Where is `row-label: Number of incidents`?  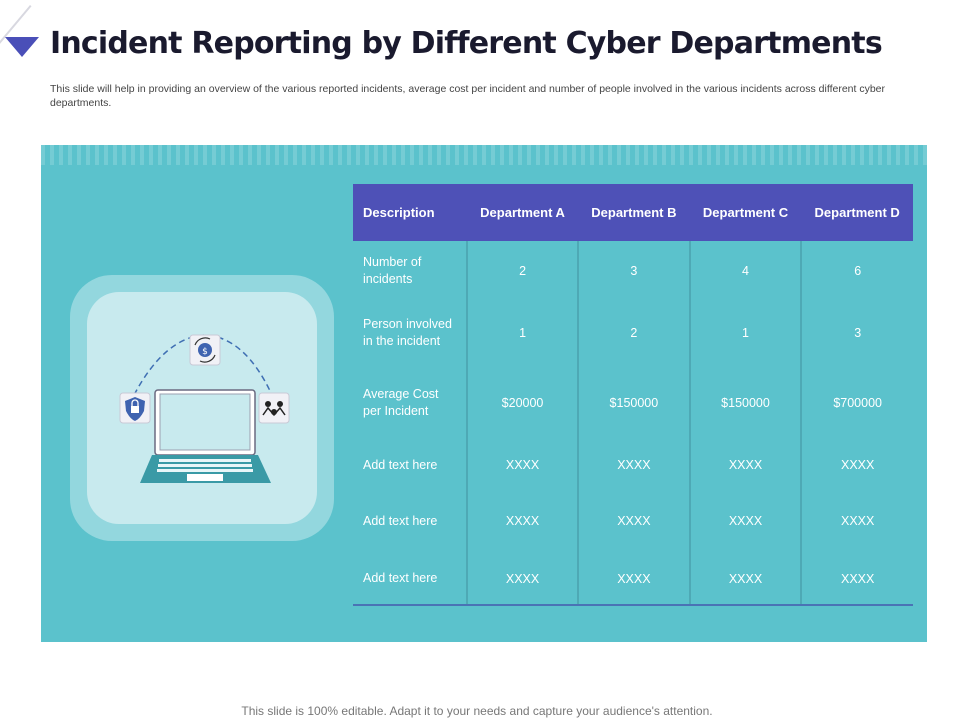 row-label: Number of incidents is located at coordinates (392, 270).